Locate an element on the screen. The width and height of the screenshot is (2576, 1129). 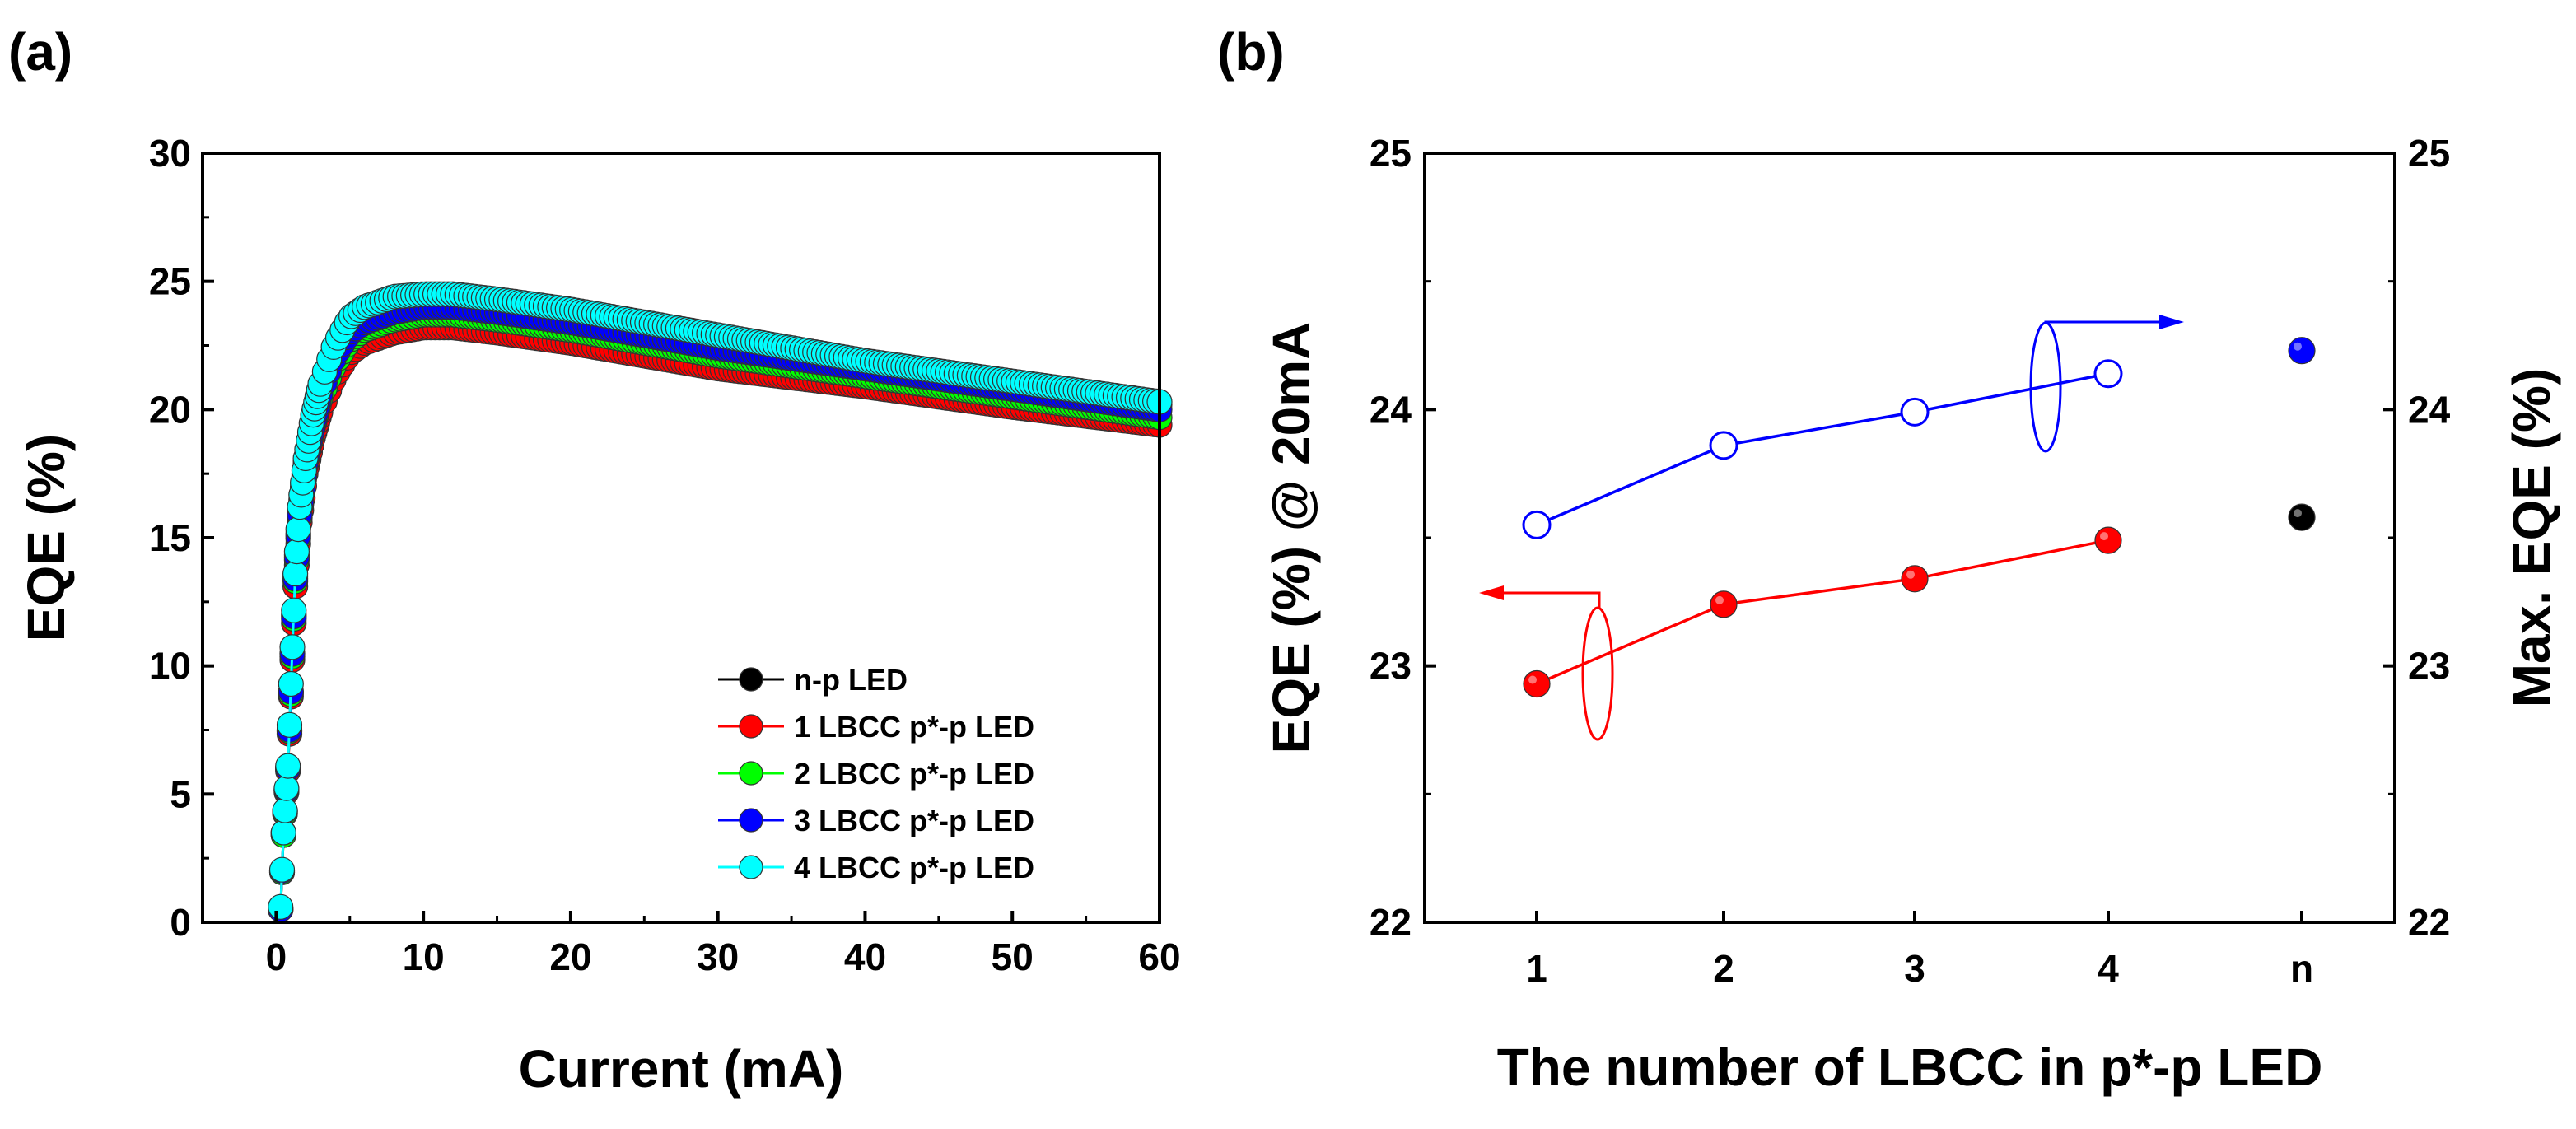
panel-b-label: (b) is located at coordinates (1251, 52).